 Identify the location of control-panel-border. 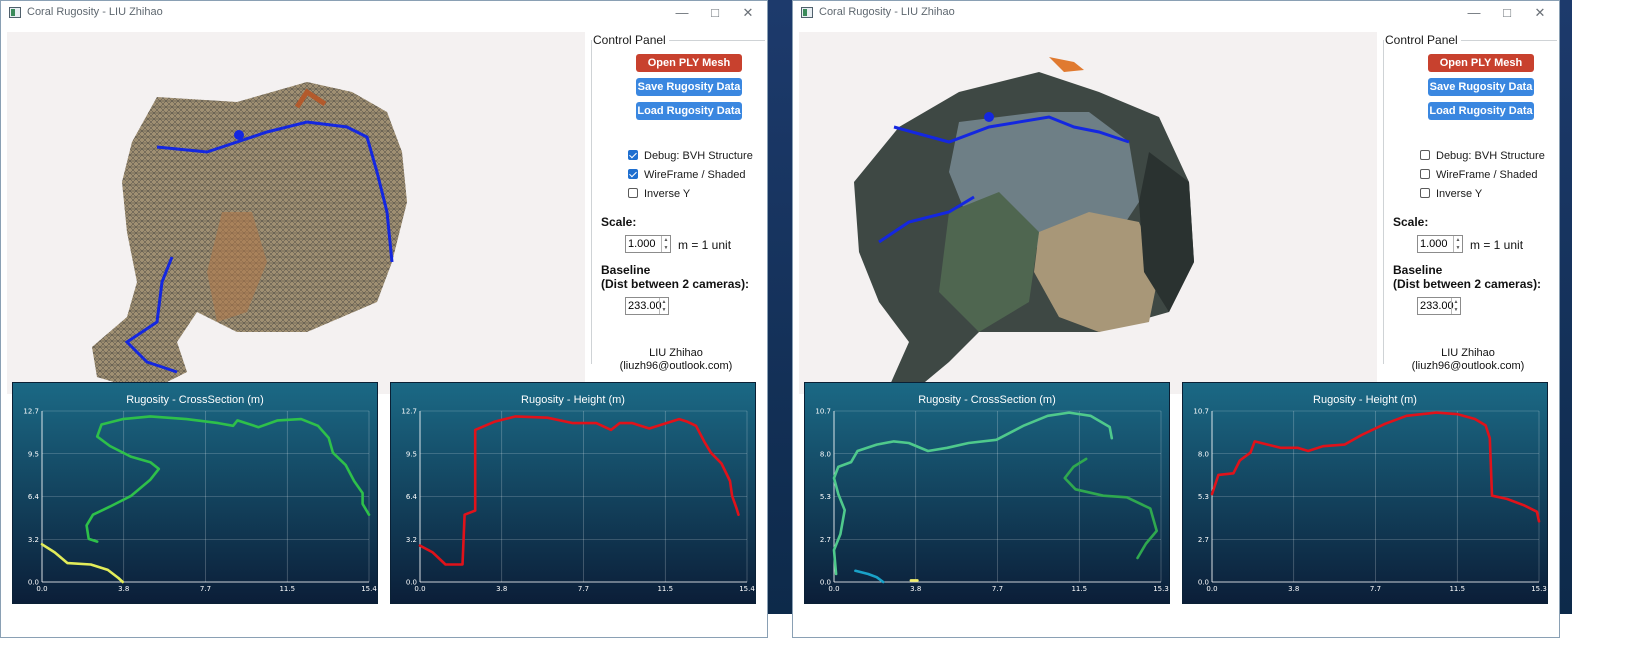
(713, 40).